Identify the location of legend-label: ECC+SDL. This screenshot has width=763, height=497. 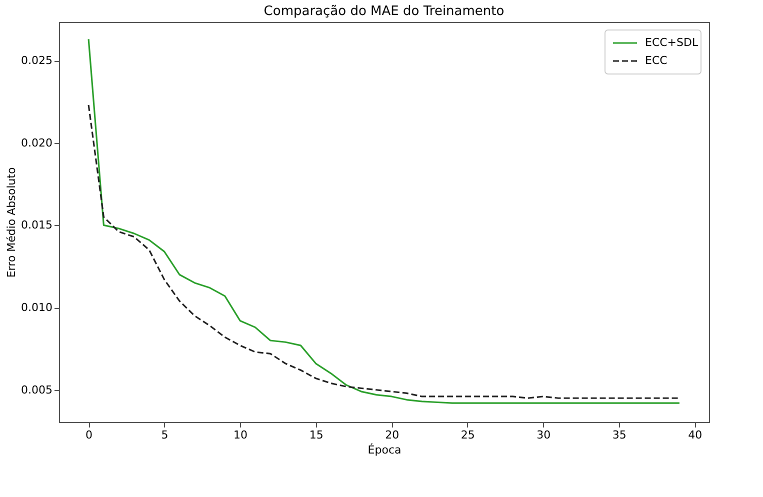
(672, 42).